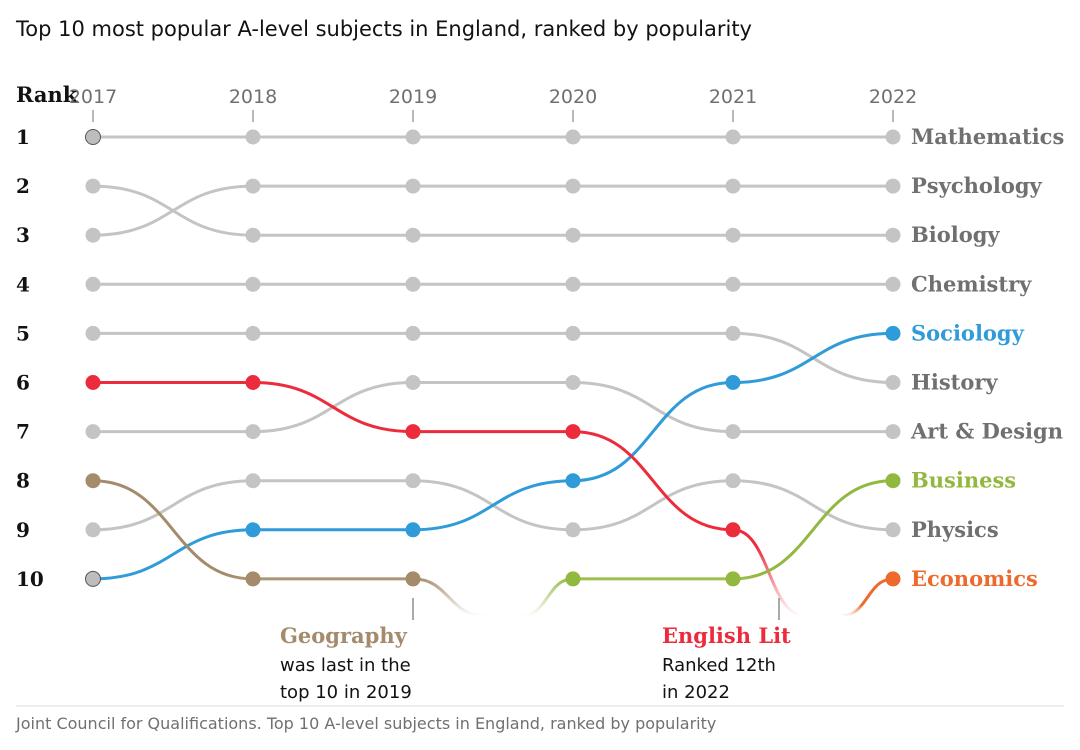 The image size is (1080, 750). Describe the element at coordinates (93, 186) in the screenshot. I see `point-biology-2017` at that location.